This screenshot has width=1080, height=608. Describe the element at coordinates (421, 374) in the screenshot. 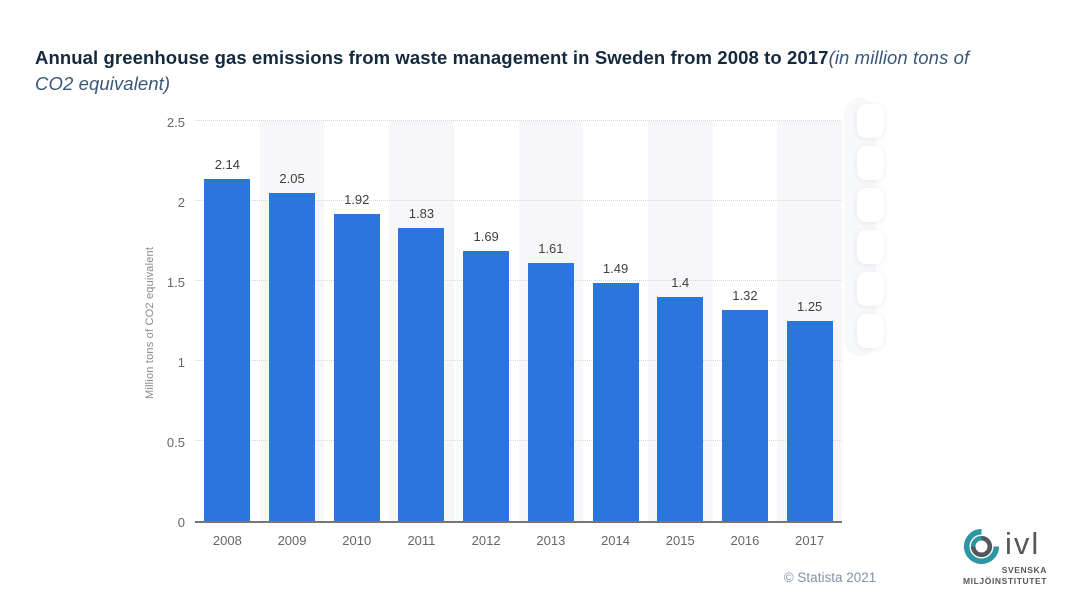

I see `bar-2011` at that location.